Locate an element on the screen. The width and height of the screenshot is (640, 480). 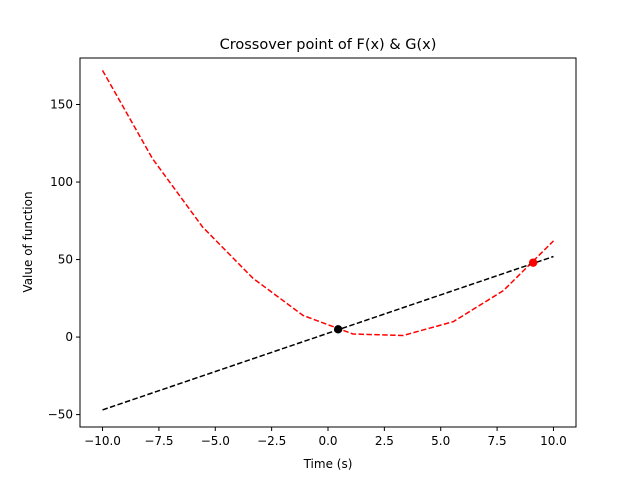
x-tick-label: 2.5 is located at coordinates (384, 441).